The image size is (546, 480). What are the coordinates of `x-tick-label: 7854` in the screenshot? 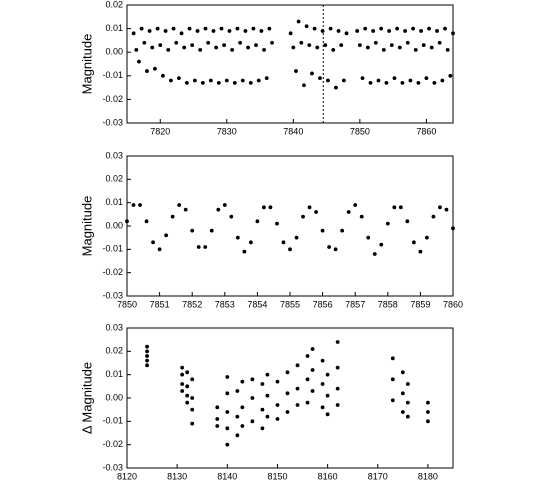 It's located at (257, 304).